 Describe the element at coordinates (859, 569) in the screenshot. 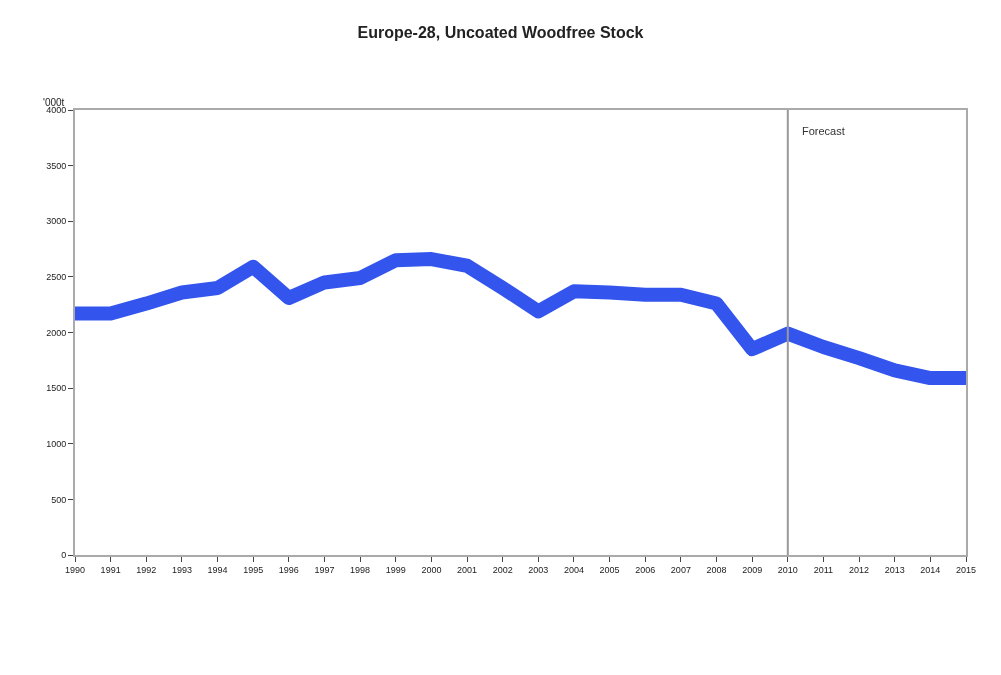

I see `x-tick-label: 2012` at that location.